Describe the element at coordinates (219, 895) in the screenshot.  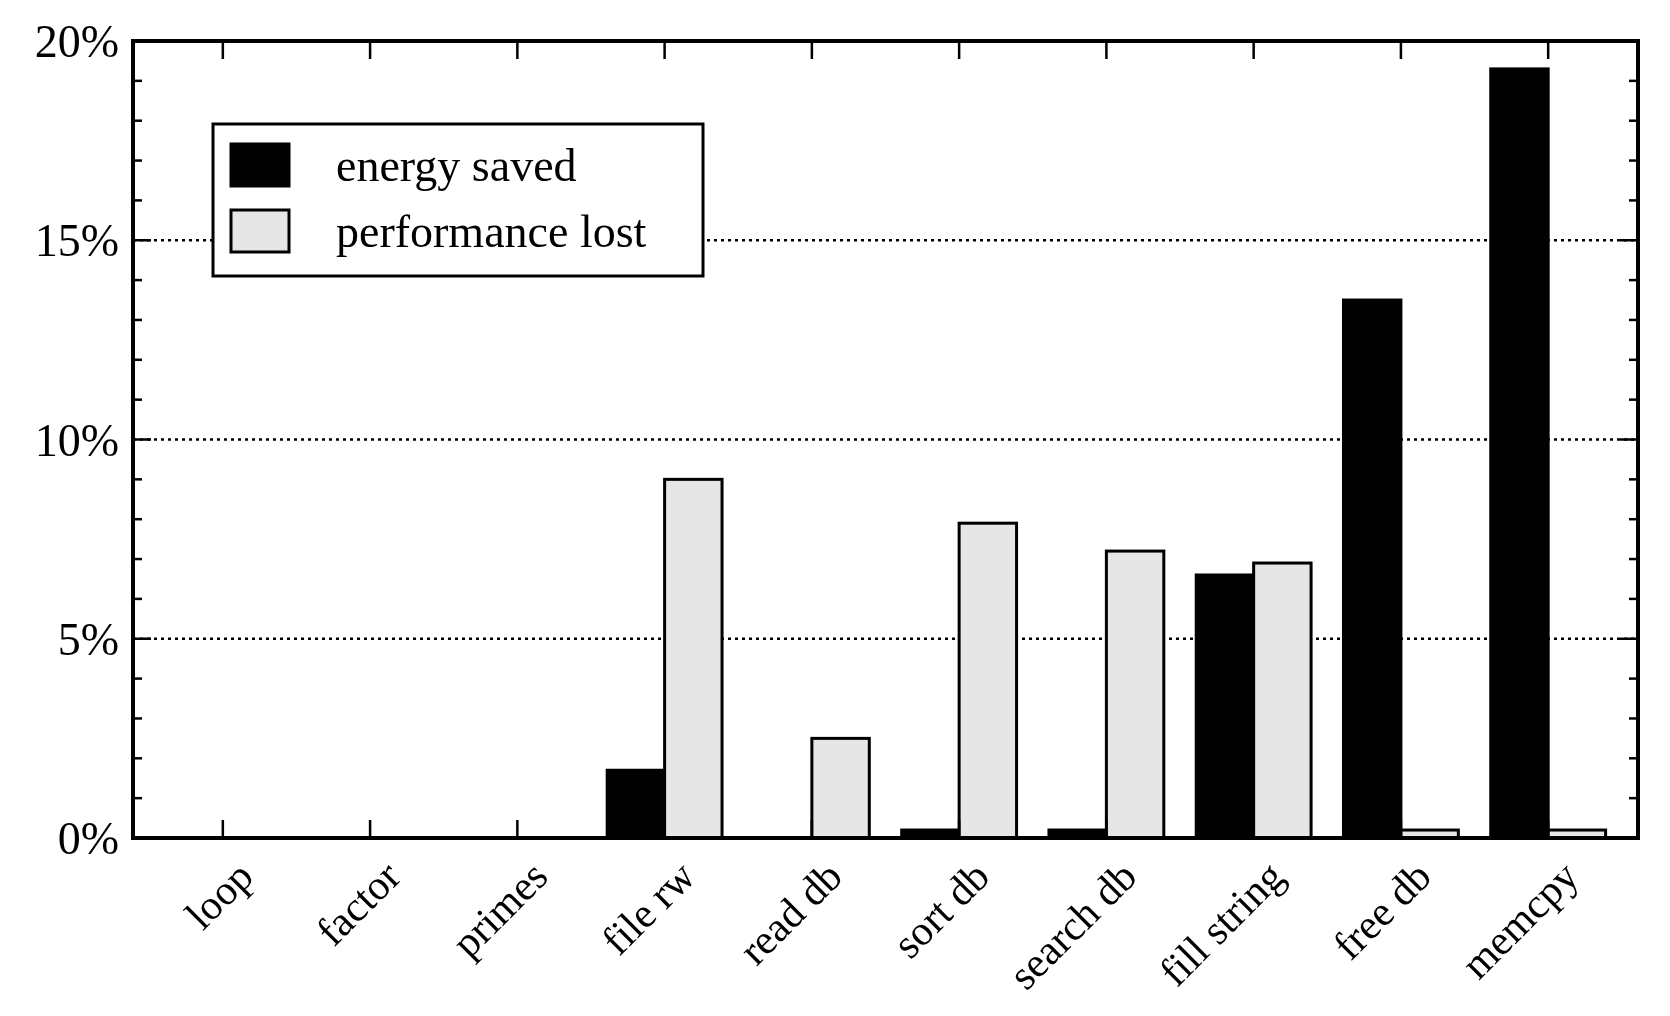
I see `x-tick-label: loop` at that location.